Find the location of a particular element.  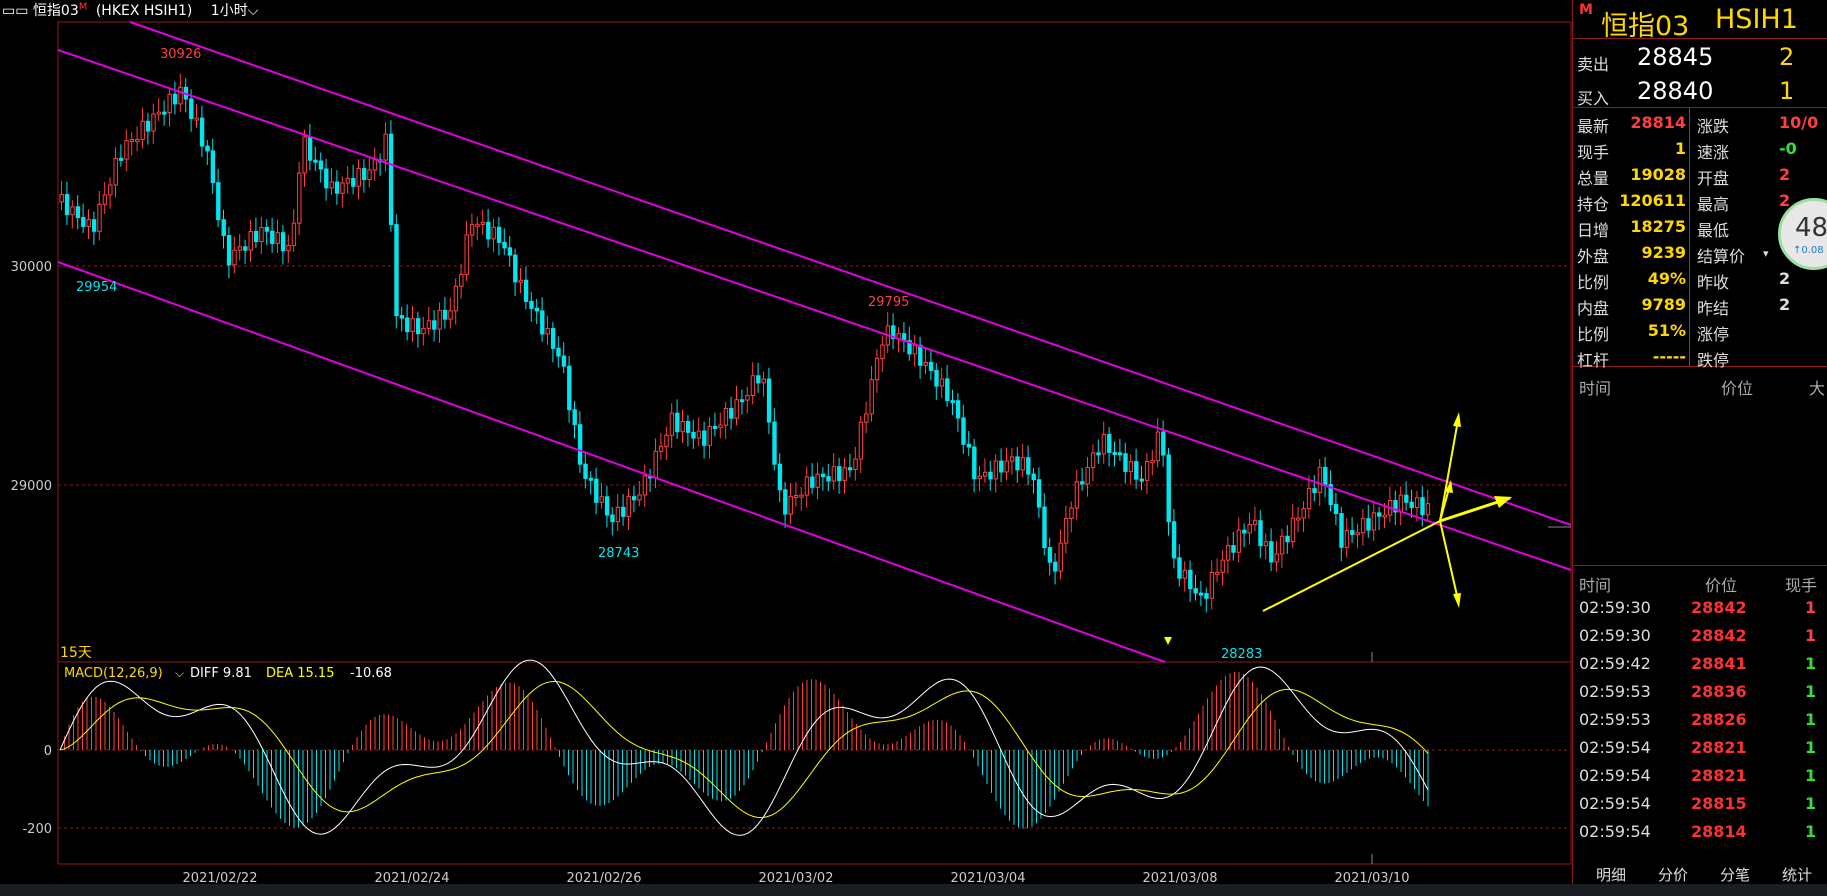

trade-row: 02:59:54 28815 1 is located at coordinates (1700, 804).